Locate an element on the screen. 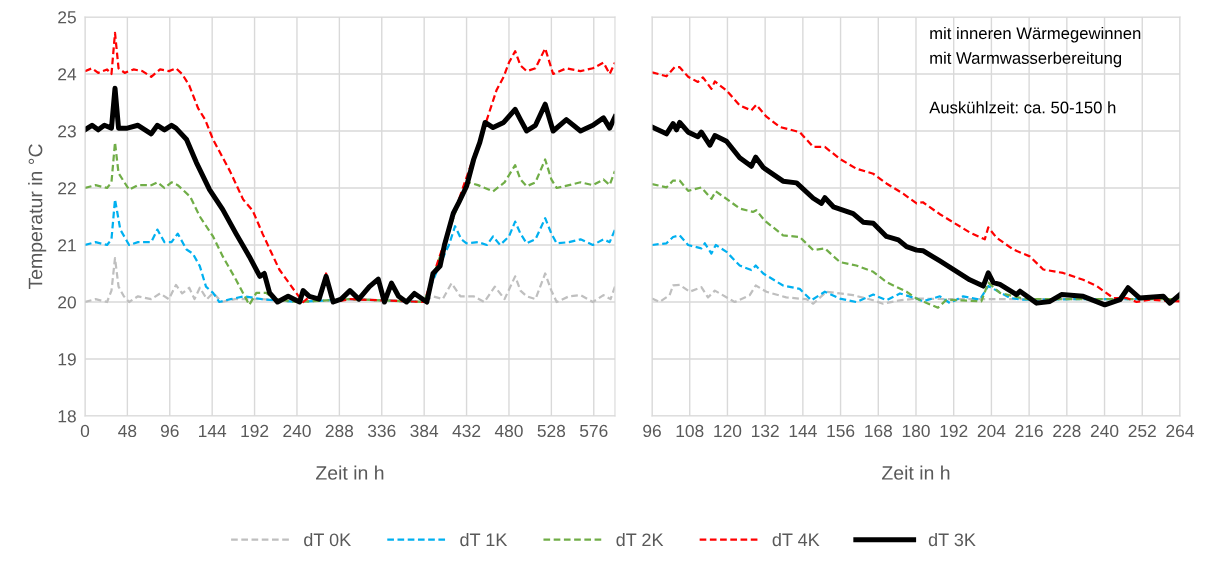 The width and height of the screenshot is (1207, 566). x-tick-label: 132 is located at coordinates (765, 431).